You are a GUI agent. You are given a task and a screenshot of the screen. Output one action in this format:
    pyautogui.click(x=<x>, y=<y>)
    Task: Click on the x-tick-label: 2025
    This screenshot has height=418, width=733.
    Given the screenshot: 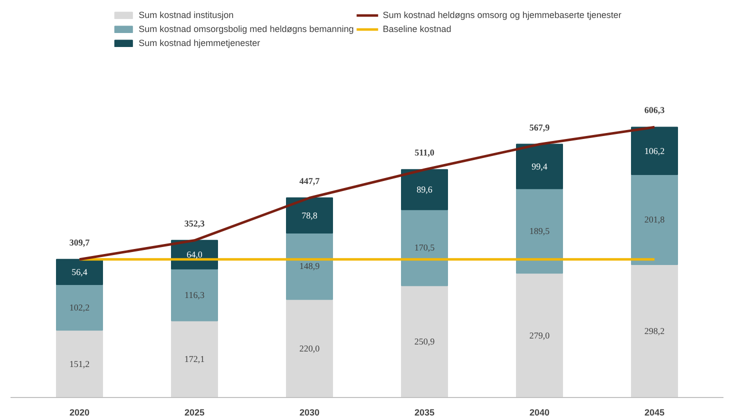 What is the action you would take?
    pyautogui.click(x=194, y=413)
    